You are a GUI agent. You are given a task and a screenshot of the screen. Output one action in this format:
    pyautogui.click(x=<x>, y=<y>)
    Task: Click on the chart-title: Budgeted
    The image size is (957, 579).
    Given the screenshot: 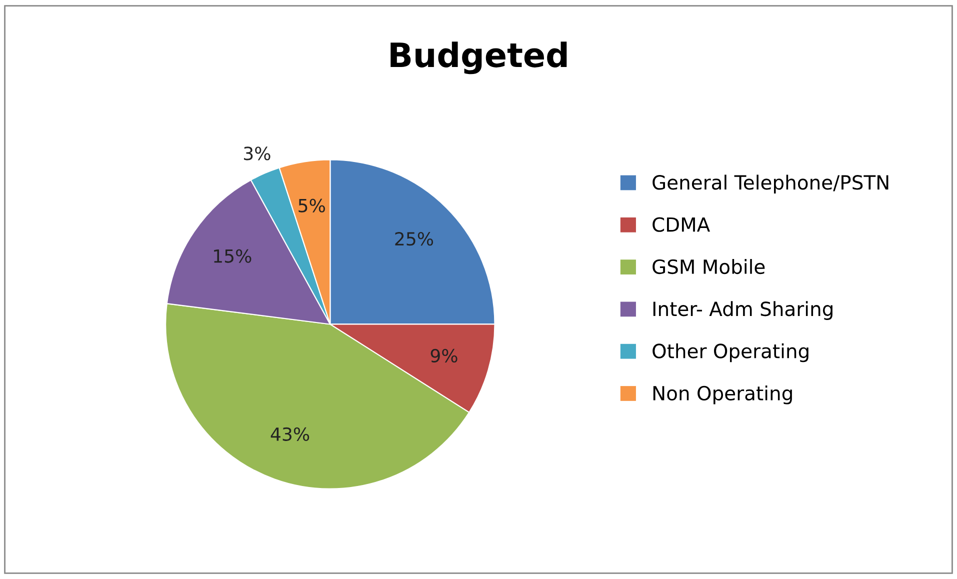 What is the action you would take?
    pyautogui.click(x=478, y=58)
    